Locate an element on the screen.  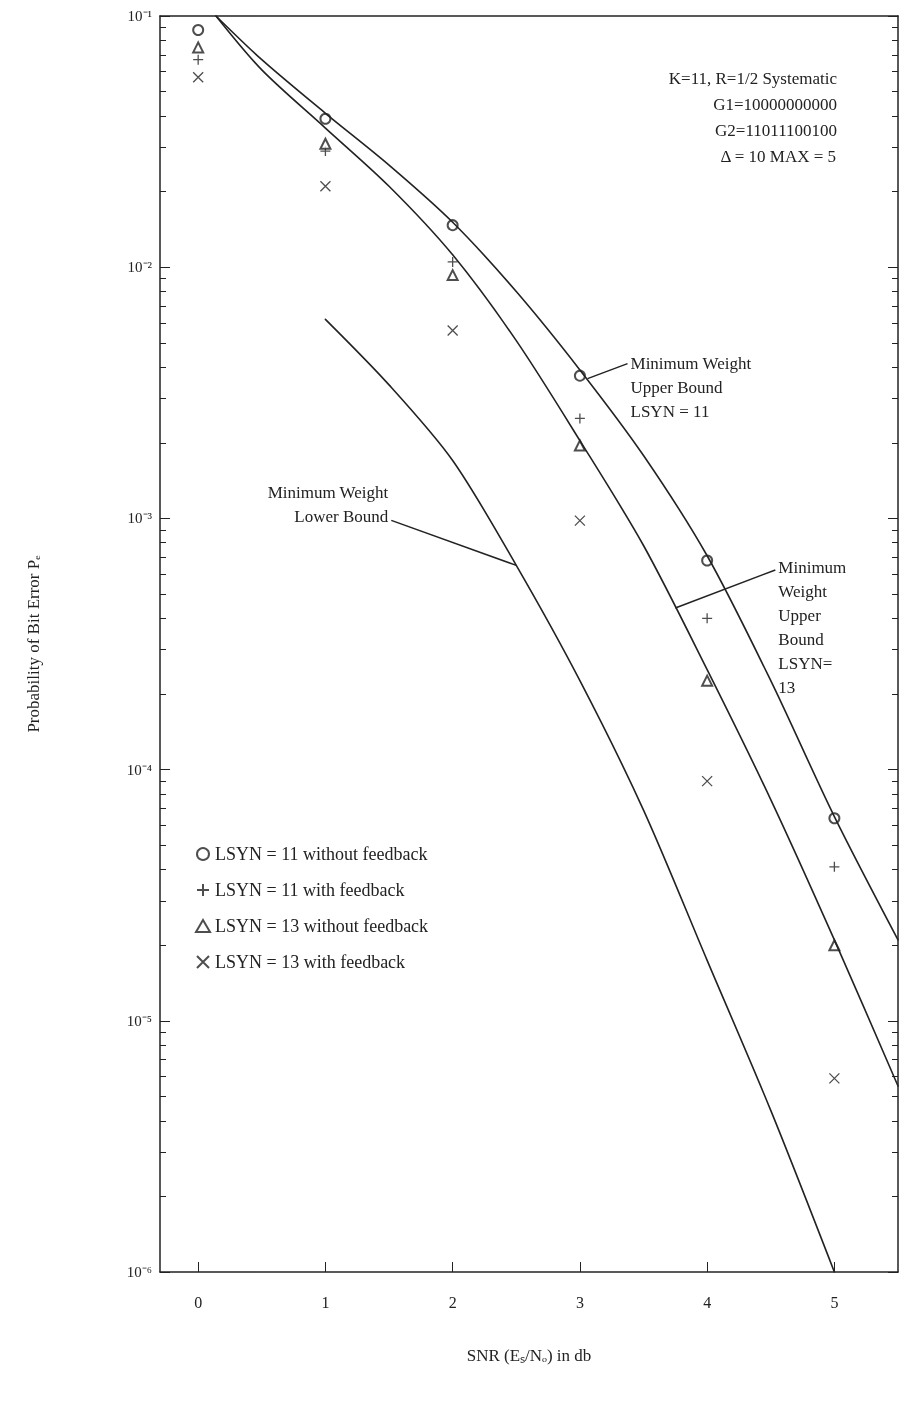
annotation: K=11, R=1/2 Systematic is located at coordinates (753, 78).